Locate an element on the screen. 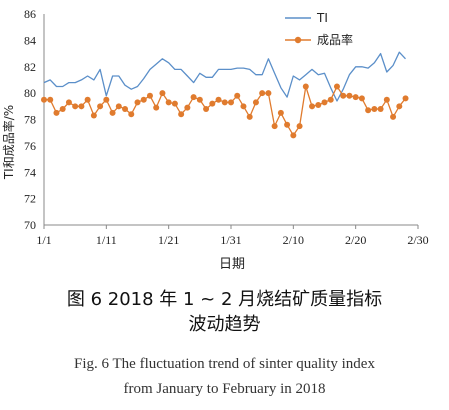 The height and width of the screenshot is (410, 449). y-tick-label: 72 is located at coordinates (30, 199).